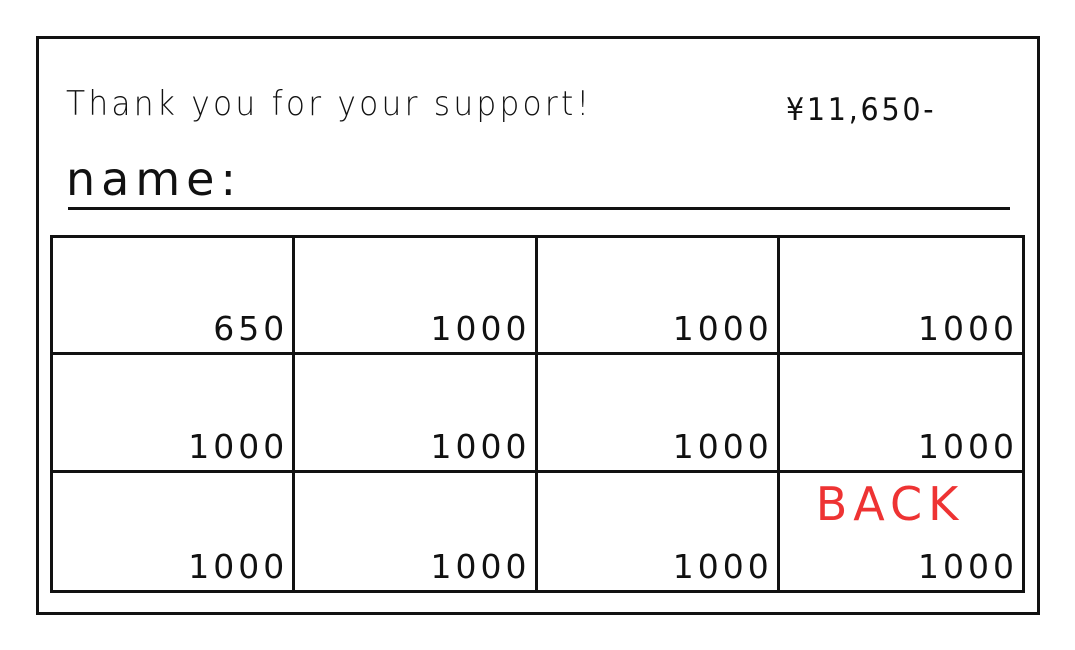 Image resolution: width=1075 pixels, height=650 pixels. What do you see at coordinates (901, 531) in the screenshot?
I see `amount-cell: BACK 1000` at bounding box center [901, 531].